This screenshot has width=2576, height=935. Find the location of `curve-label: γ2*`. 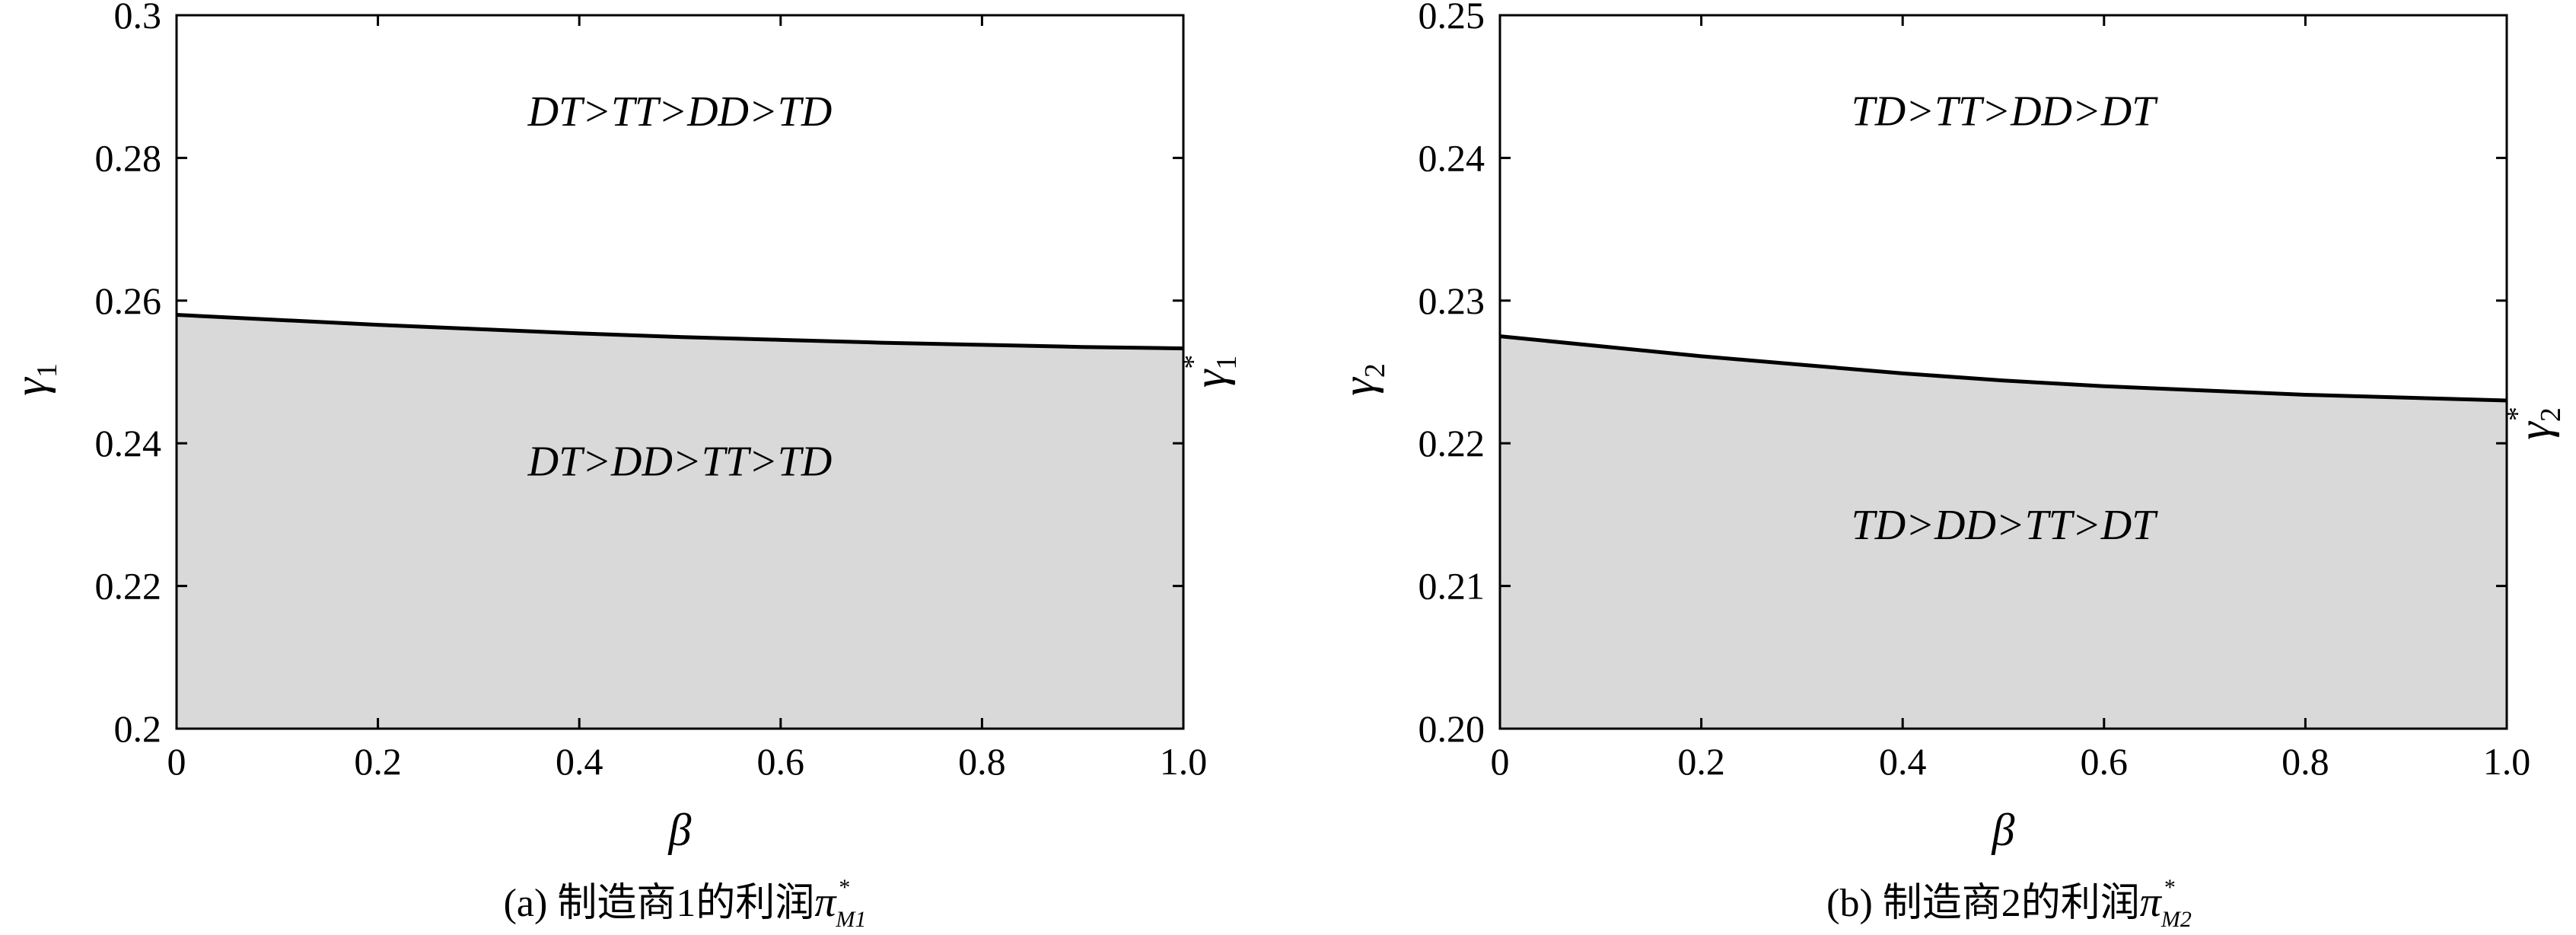

curve-label: γ2* is located at coordinates (2534, 424).